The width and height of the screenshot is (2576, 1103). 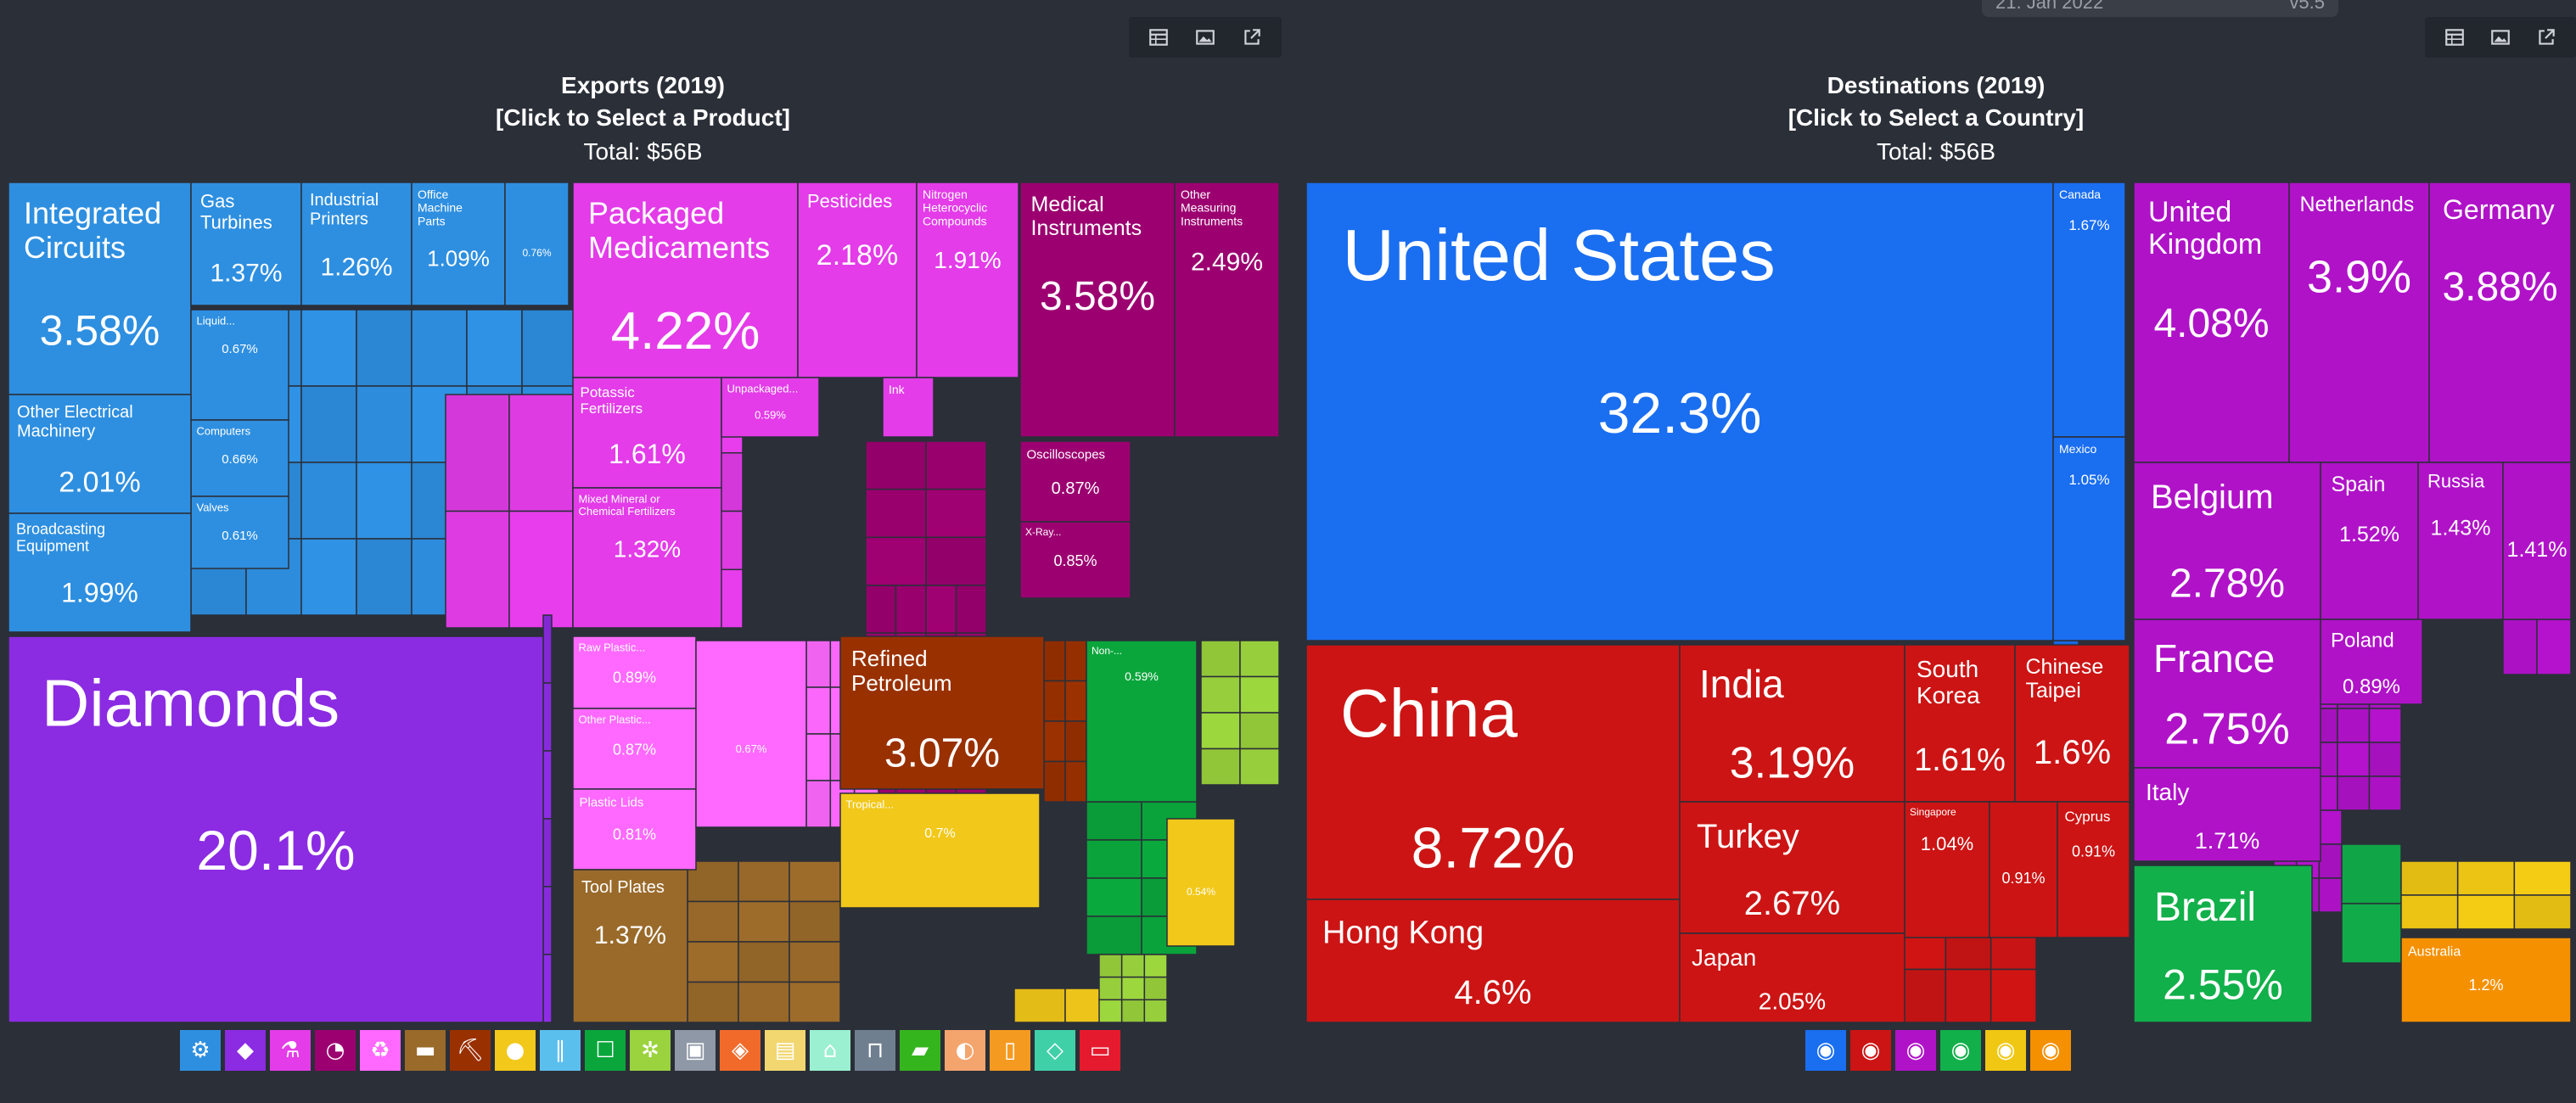 What do you see at coordinates (634, 829) in the screenshot?
I see `plastic-lids-tile` at bounding box center [634, 829].